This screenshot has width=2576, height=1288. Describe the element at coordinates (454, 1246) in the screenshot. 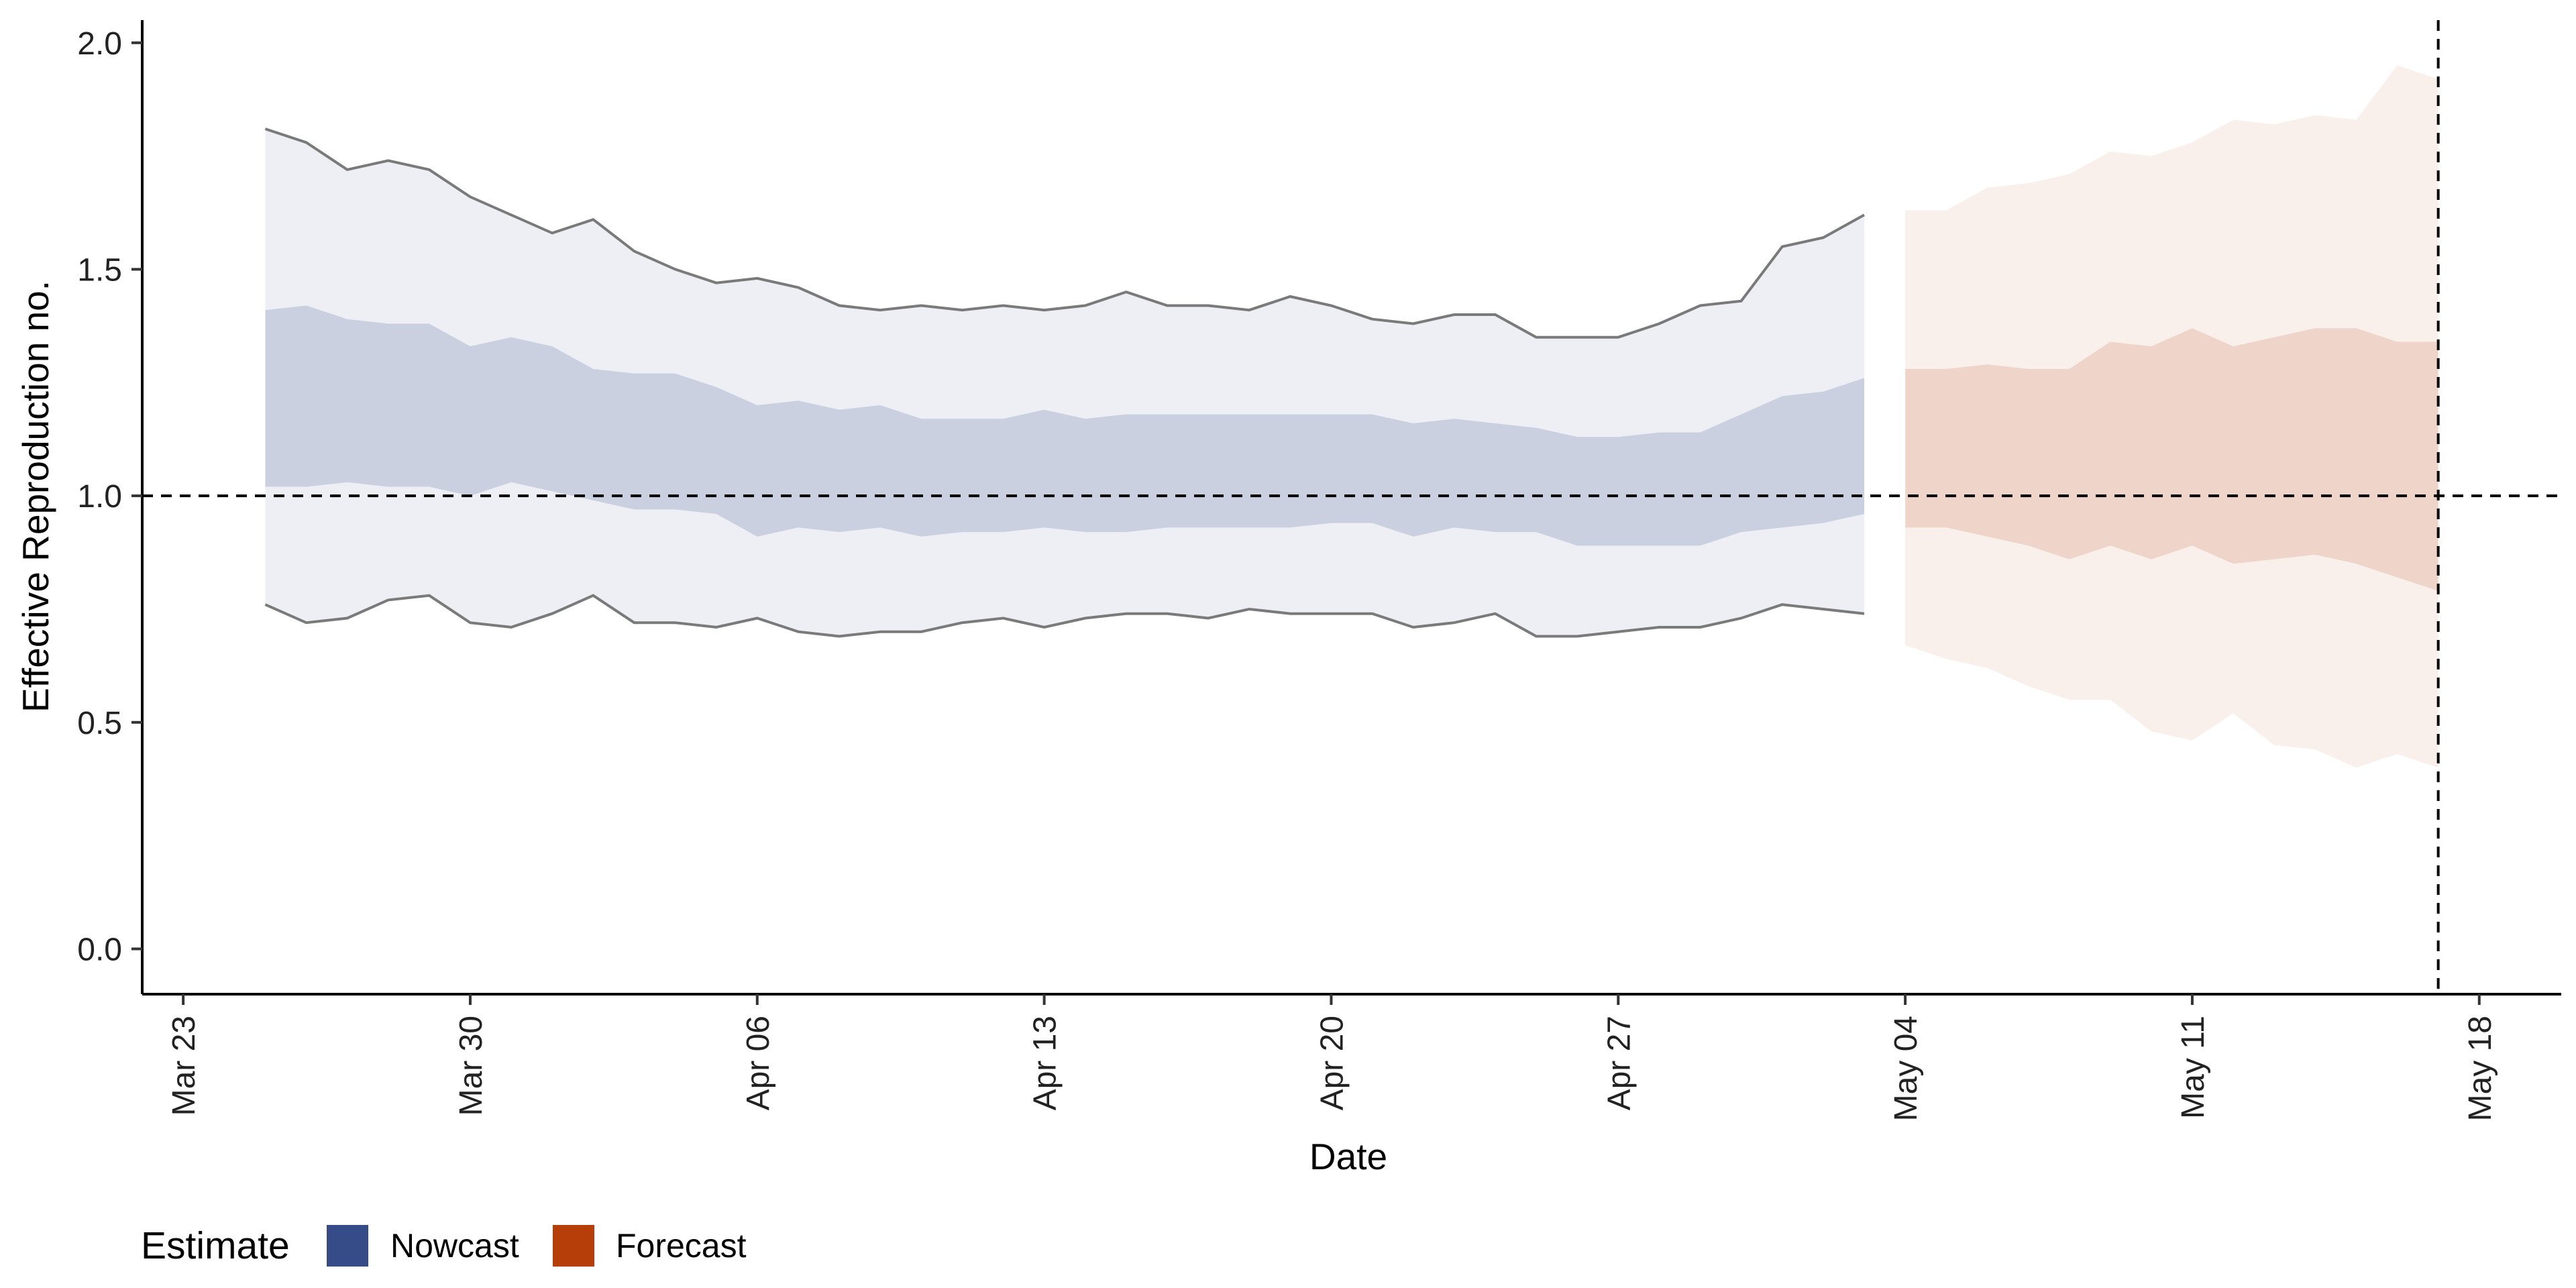

I see `legend-label-nowcast: Nowcast` at that location.